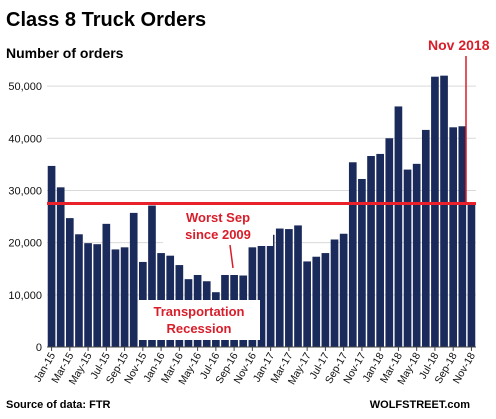  I want to click on worst-sep-label-bg, so click(218, 226).